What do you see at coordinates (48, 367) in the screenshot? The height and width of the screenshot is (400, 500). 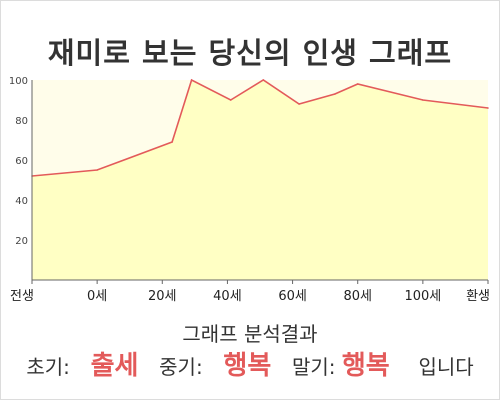 I see `early-label: 초기:` at bounding box center [48, 367].